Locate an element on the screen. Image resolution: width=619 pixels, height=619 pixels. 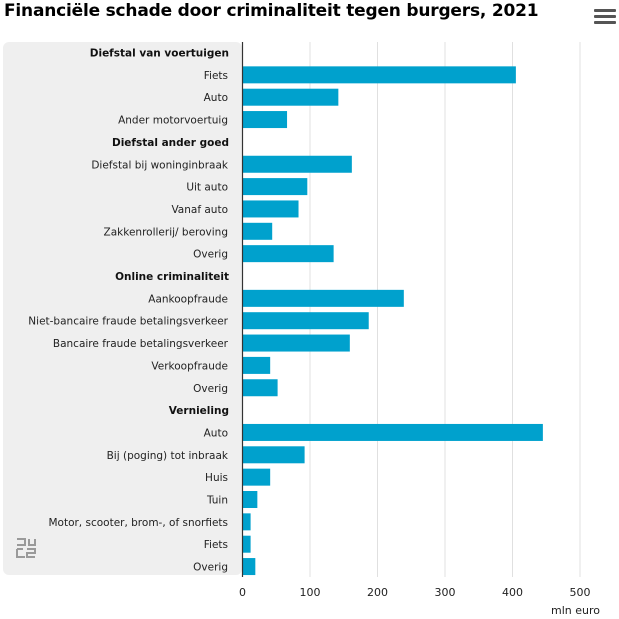
group-header-label: Diefstal van voertuigen is located at coordinates (159, 54).